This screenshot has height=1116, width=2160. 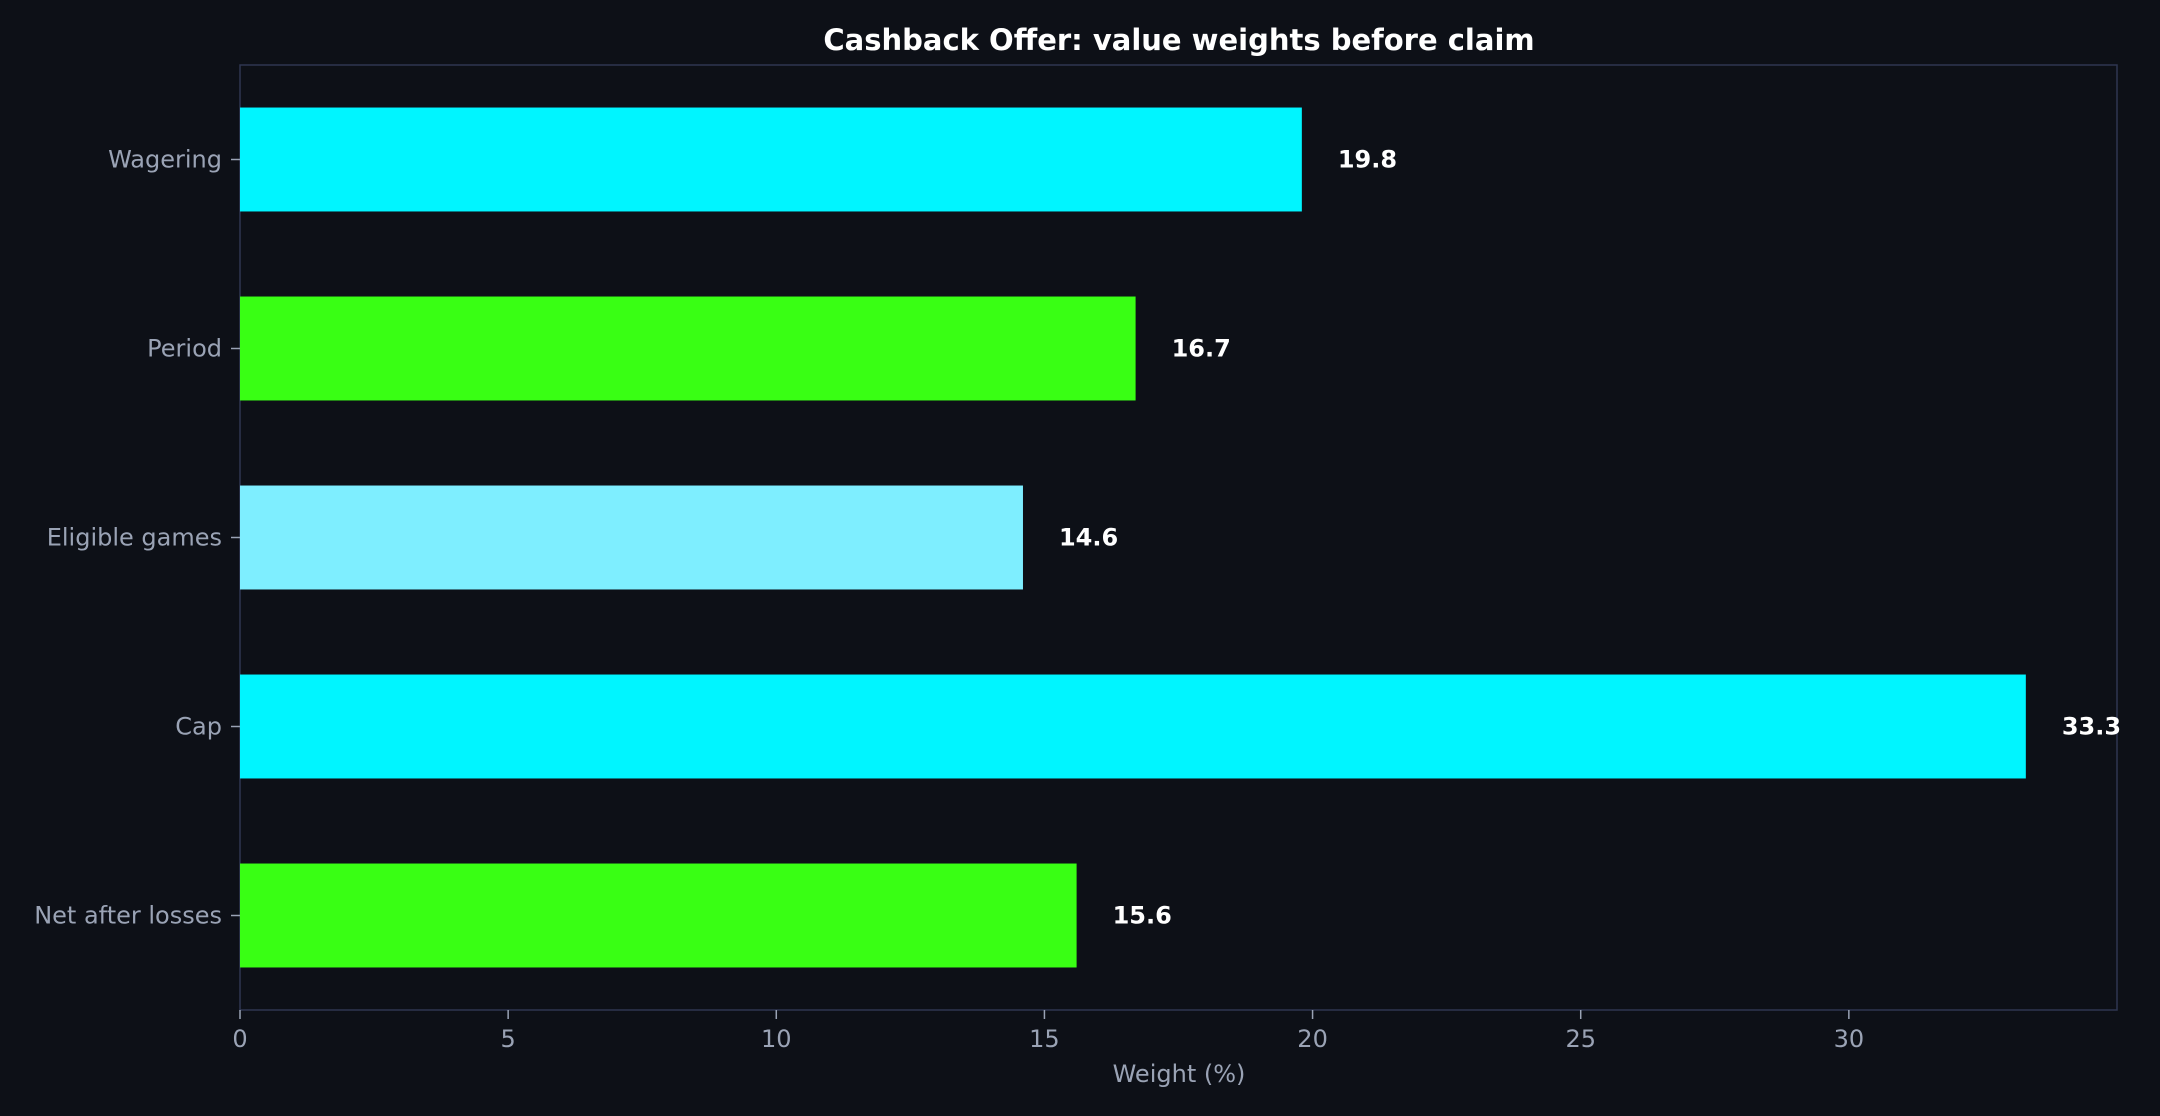 I want to click on bar-period, so click(x=688, y=348).